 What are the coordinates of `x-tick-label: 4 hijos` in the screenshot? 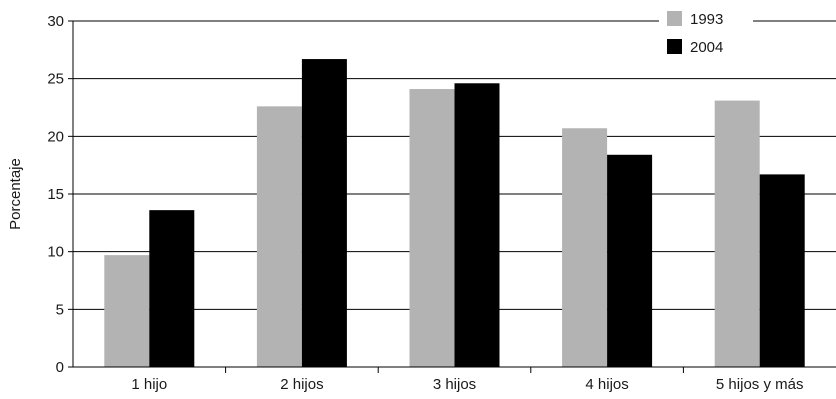 It's located at (606, 384).